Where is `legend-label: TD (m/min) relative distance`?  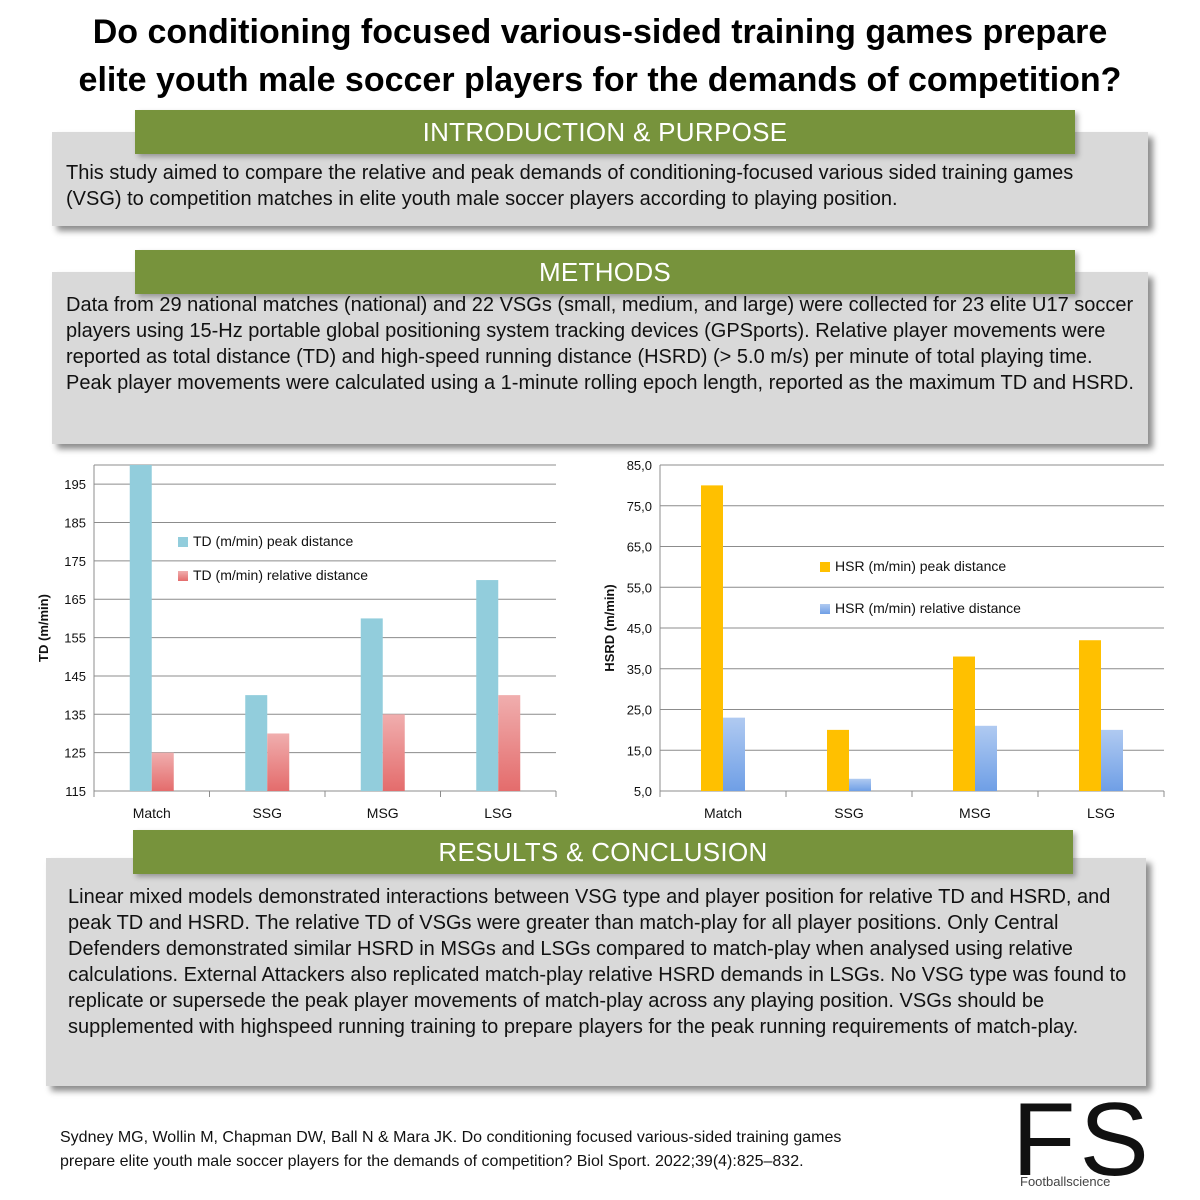 legend-label: TD (m/min) relative distance is located at coordinates (280, 575).